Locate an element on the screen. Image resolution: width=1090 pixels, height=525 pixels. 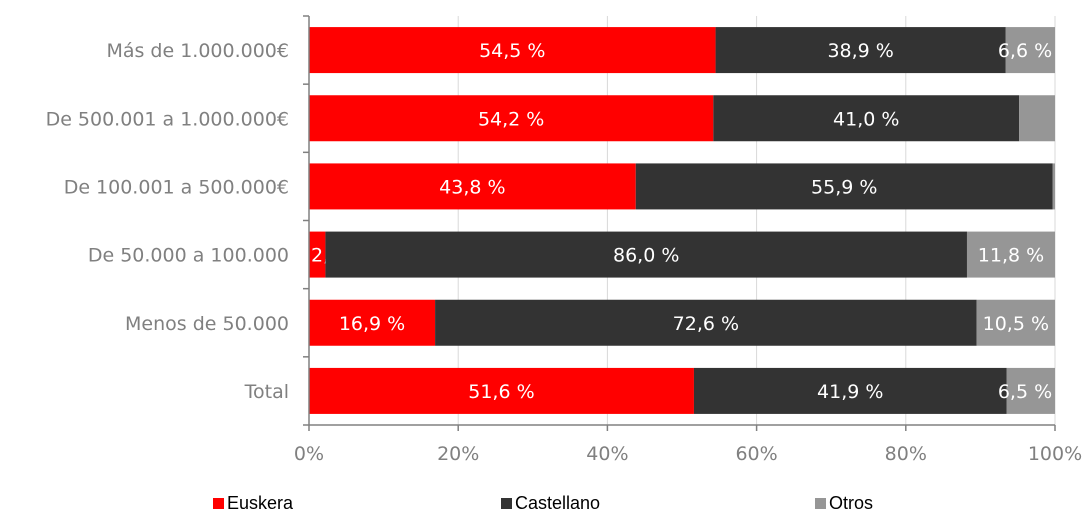
category-label-3: De 50.000 a 100.000 is located at coordinates (188, 256).